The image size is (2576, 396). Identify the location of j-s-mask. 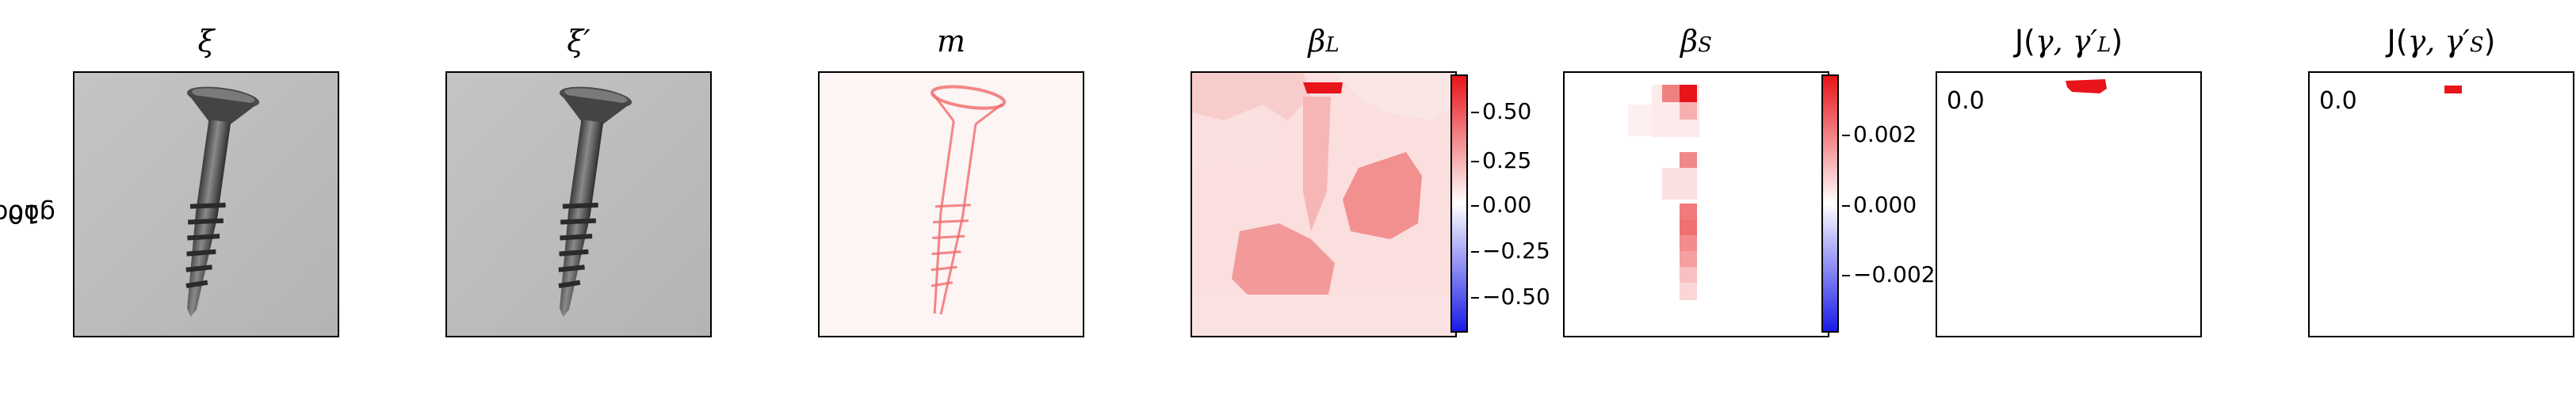
(2441, 204).